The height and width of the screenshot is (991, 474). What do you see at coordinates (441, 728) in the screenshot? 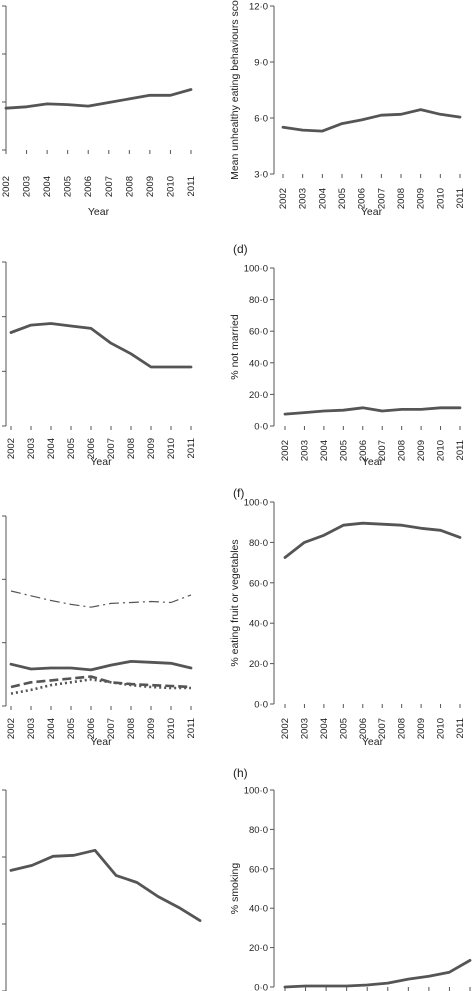
I see `x-tick-label-f-8: 2010` at bounding box center [441, 728].